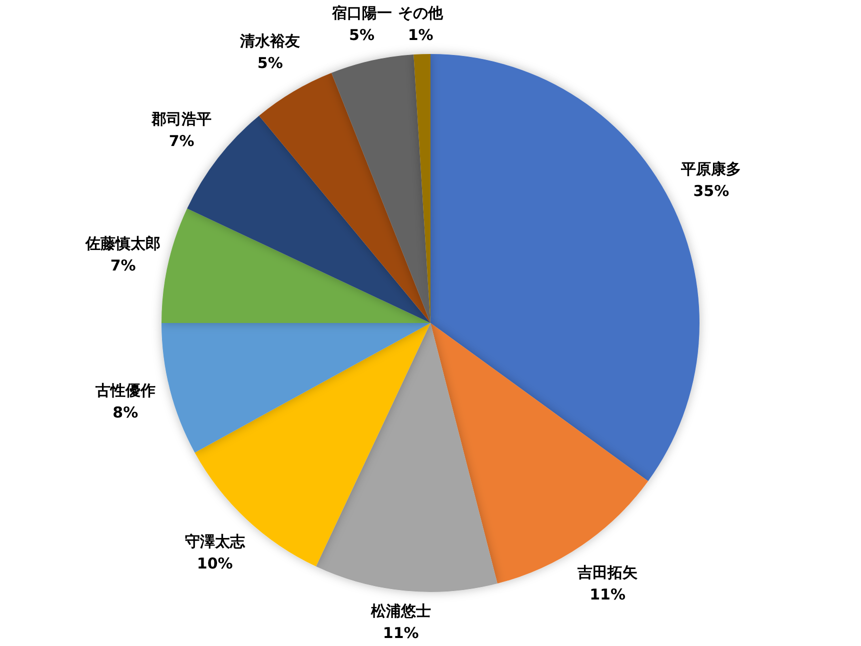  I want to click on slice-label: 佐藤慎太郎, so click(122, 243).